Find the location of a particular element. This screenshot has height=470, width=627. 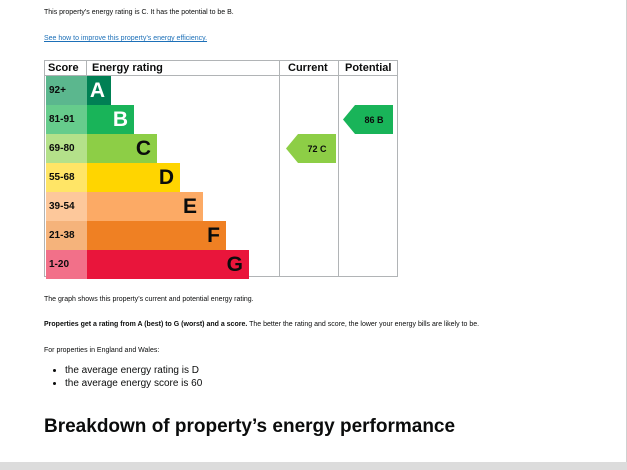

potential-column-divider is located at coordinates (338, 168).